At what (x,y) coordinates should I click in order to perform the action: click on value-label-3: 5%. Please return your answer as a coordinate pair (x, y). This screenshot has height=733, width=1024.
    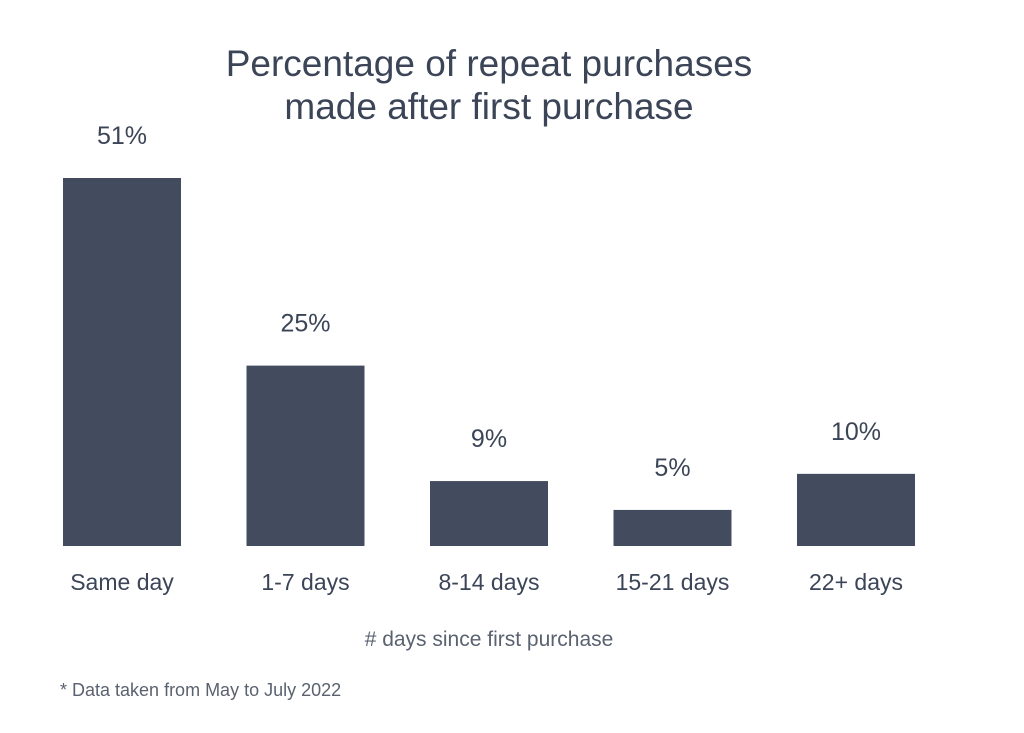
    Looking at the image, I should click on (672, 468).